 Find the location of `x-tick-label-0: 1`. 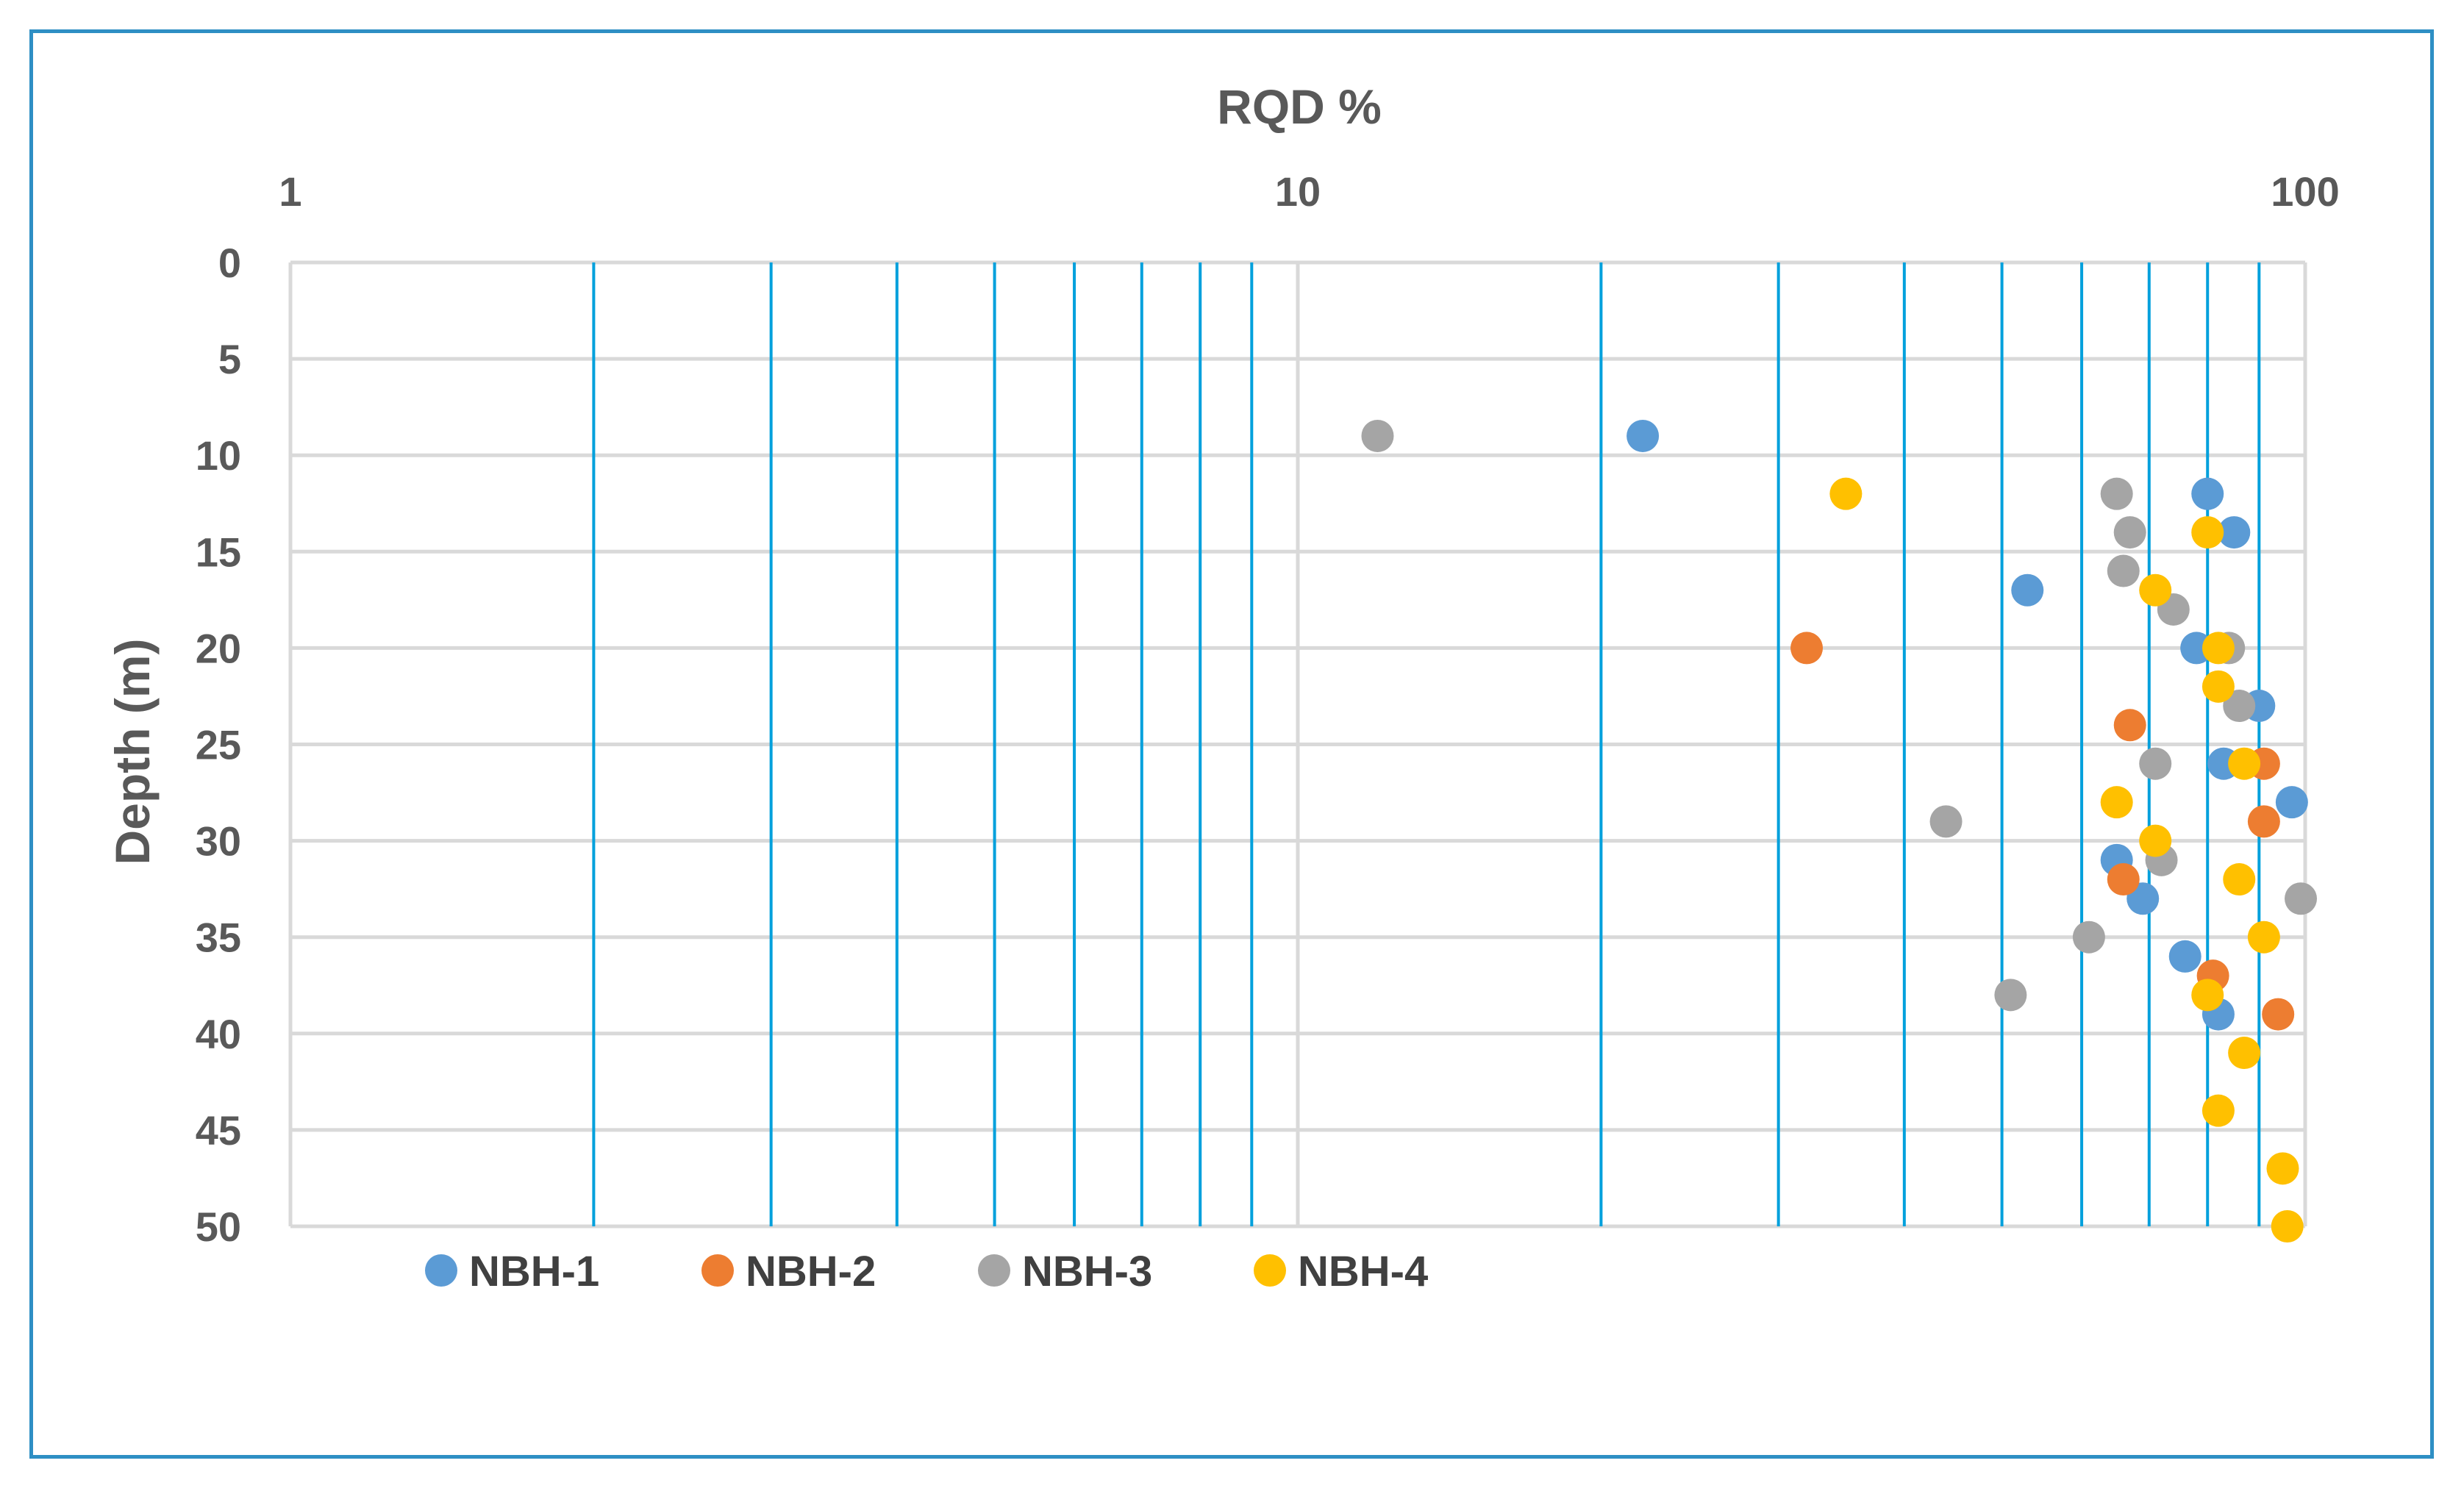

x-tick-label-0: 1 is located at coordinates (290, 191).